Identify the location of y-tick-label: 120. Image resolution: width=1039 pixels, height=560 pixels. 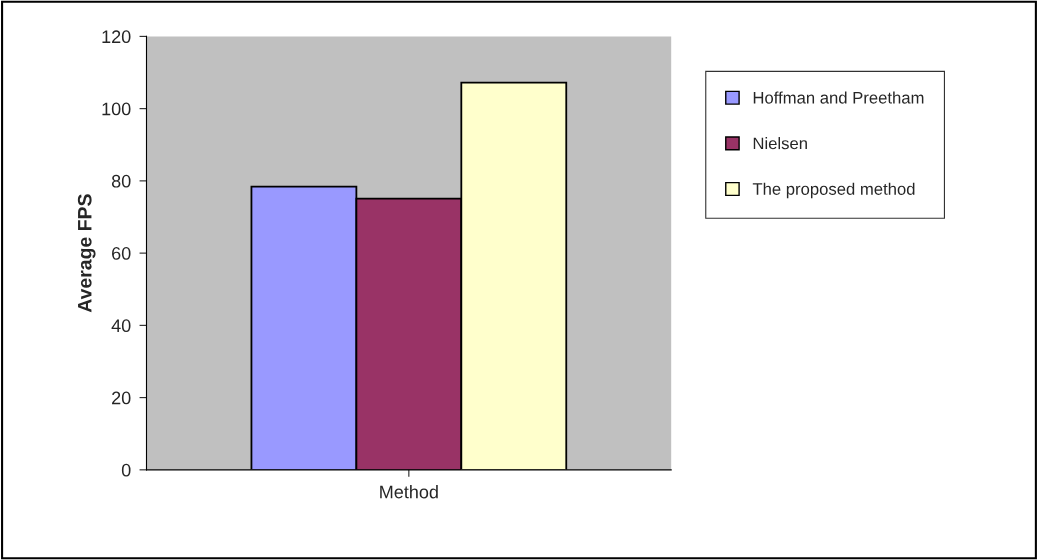
(116, 37).